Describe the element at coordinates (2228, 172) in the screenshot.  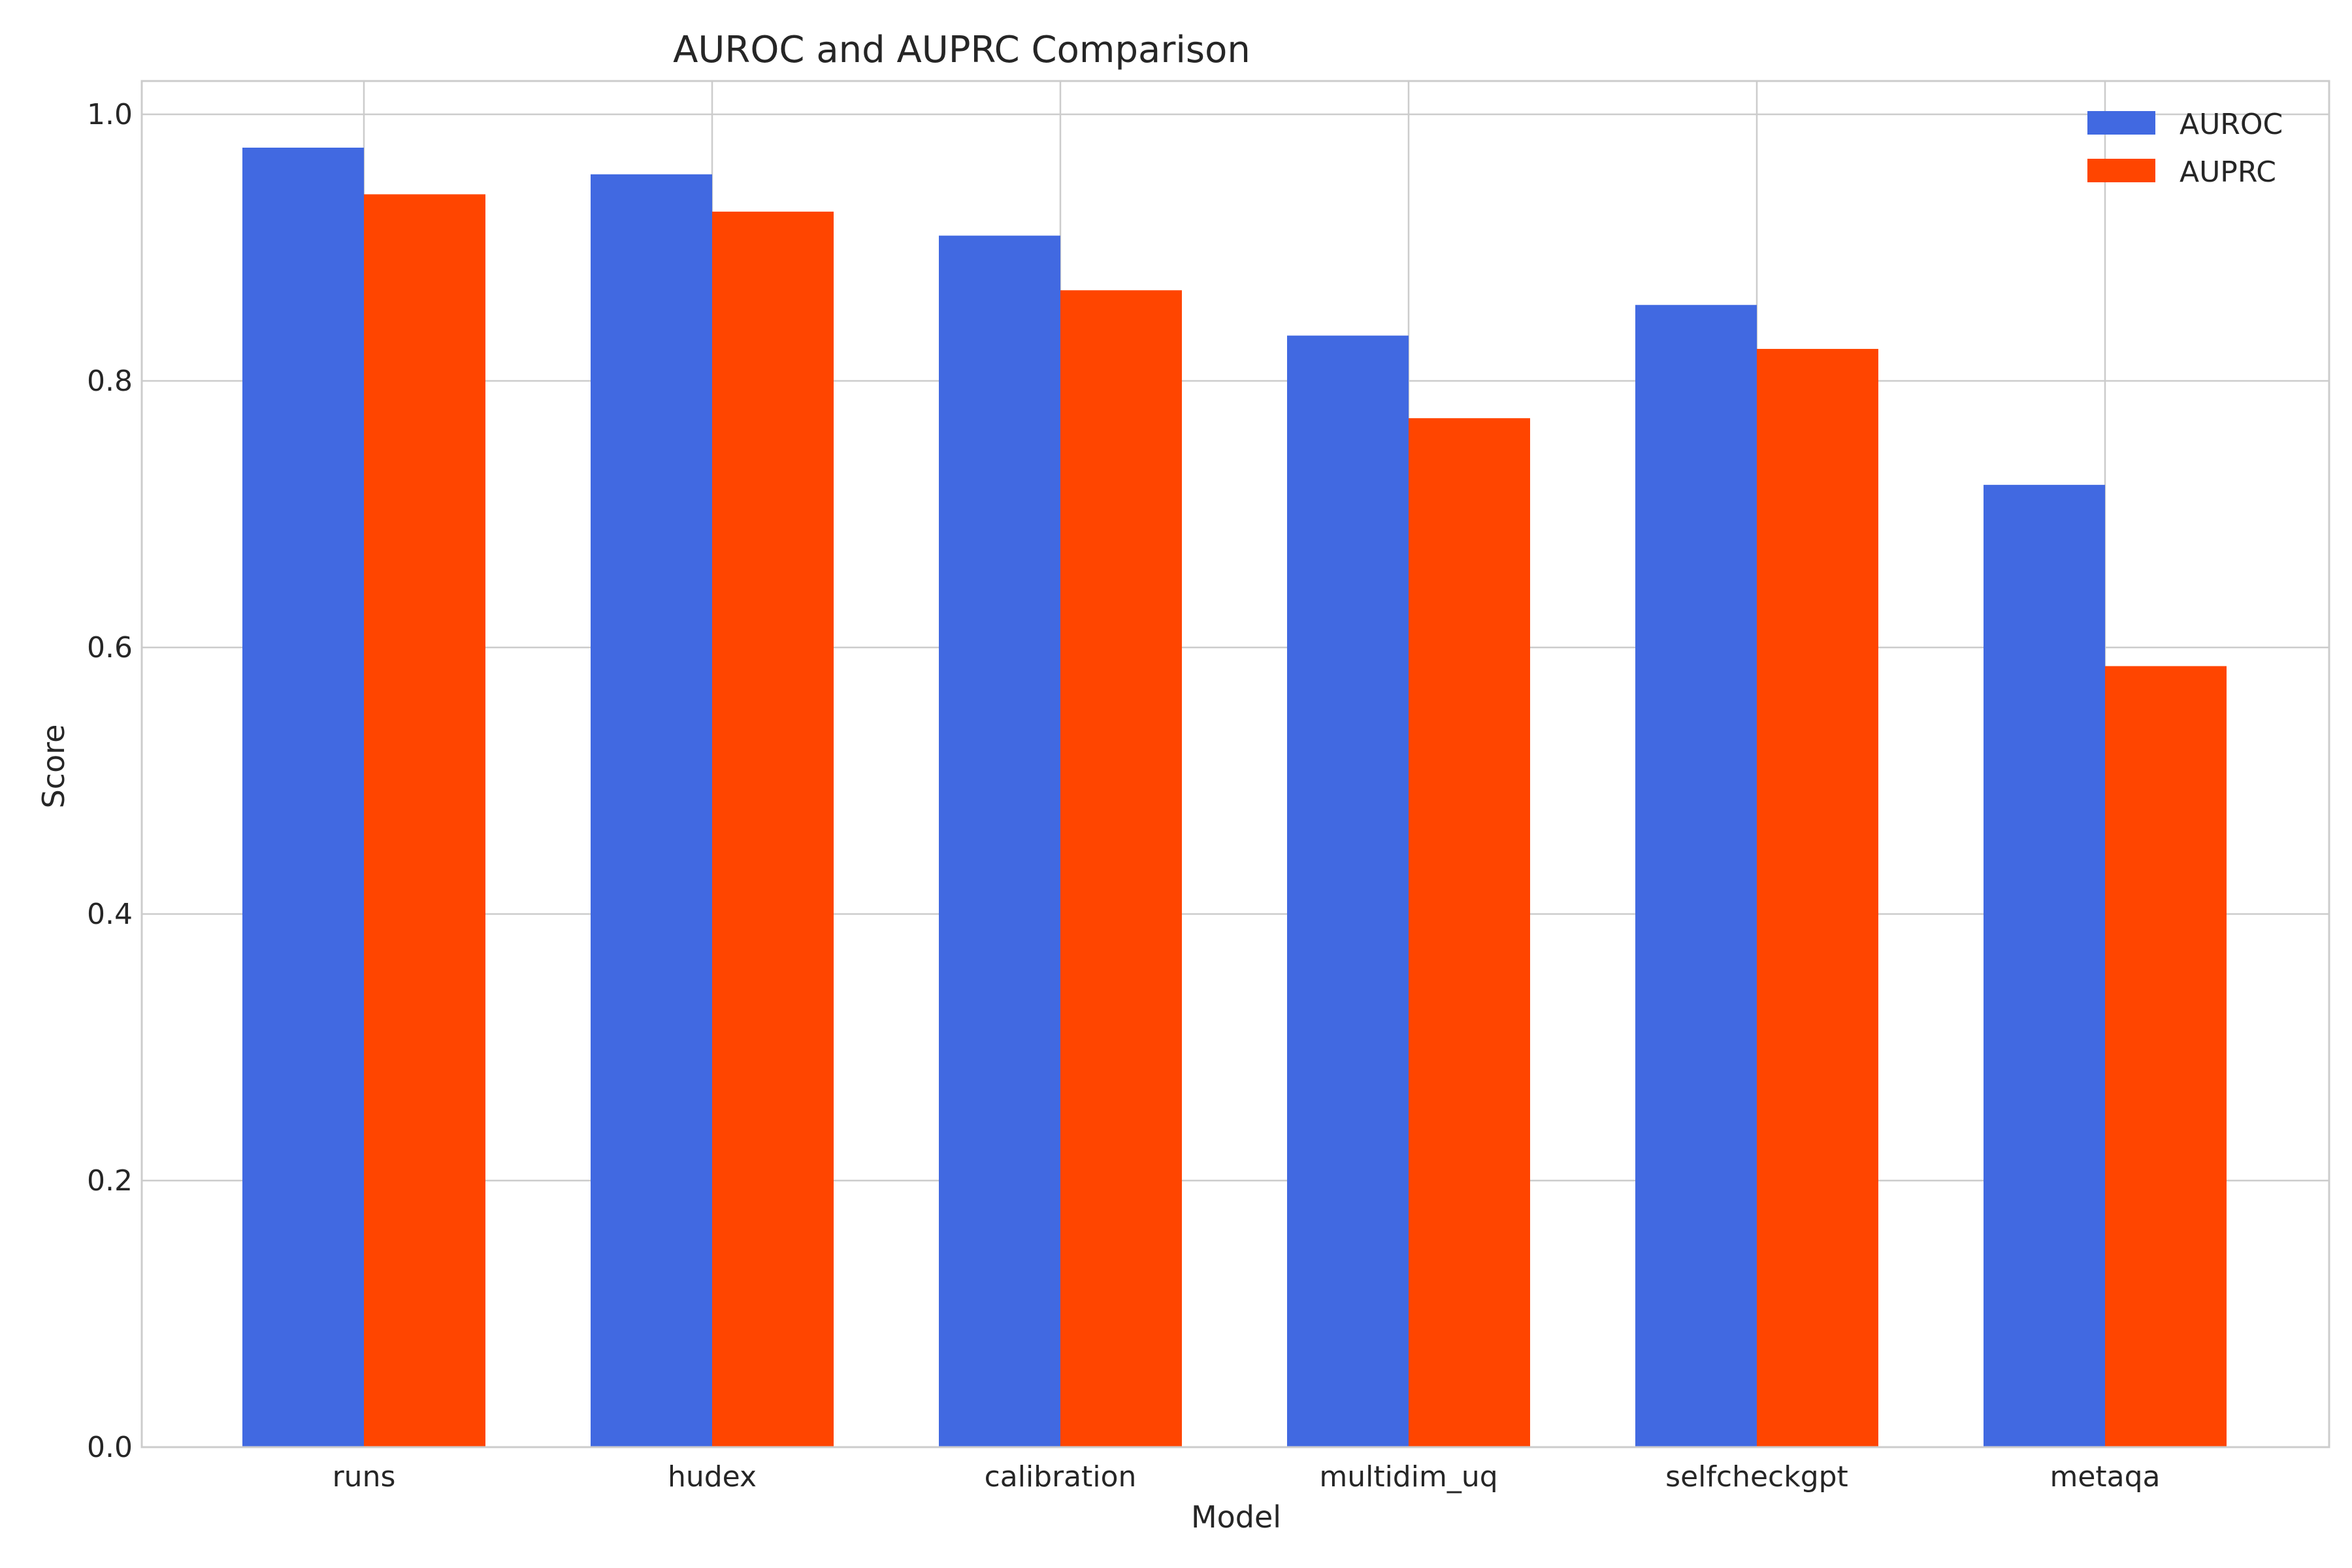
I see `legend-label-auprc: AUPRC` at that location.